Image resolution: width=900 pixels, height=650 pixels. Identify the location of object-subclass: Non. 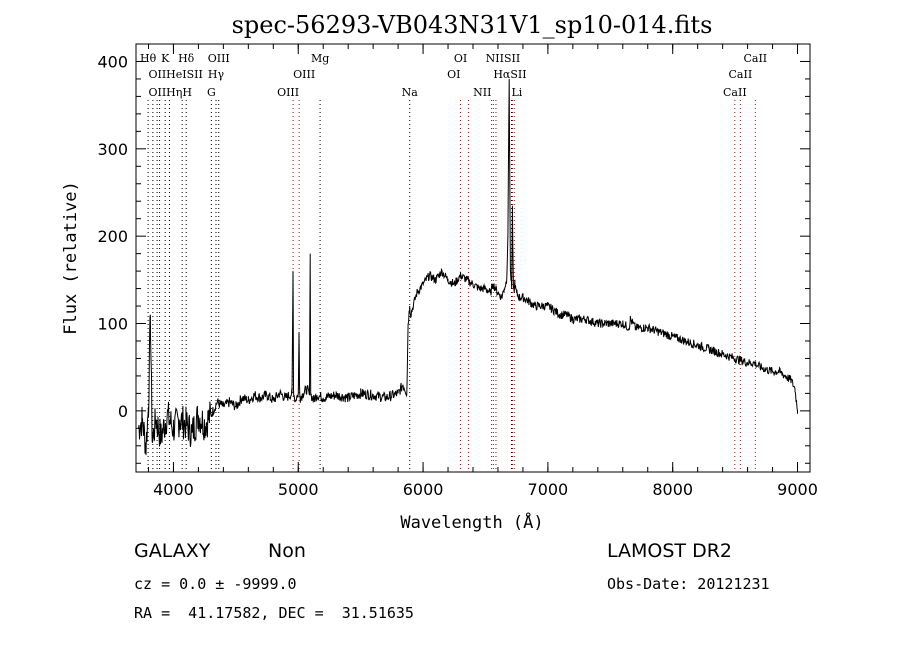
(287, 551).